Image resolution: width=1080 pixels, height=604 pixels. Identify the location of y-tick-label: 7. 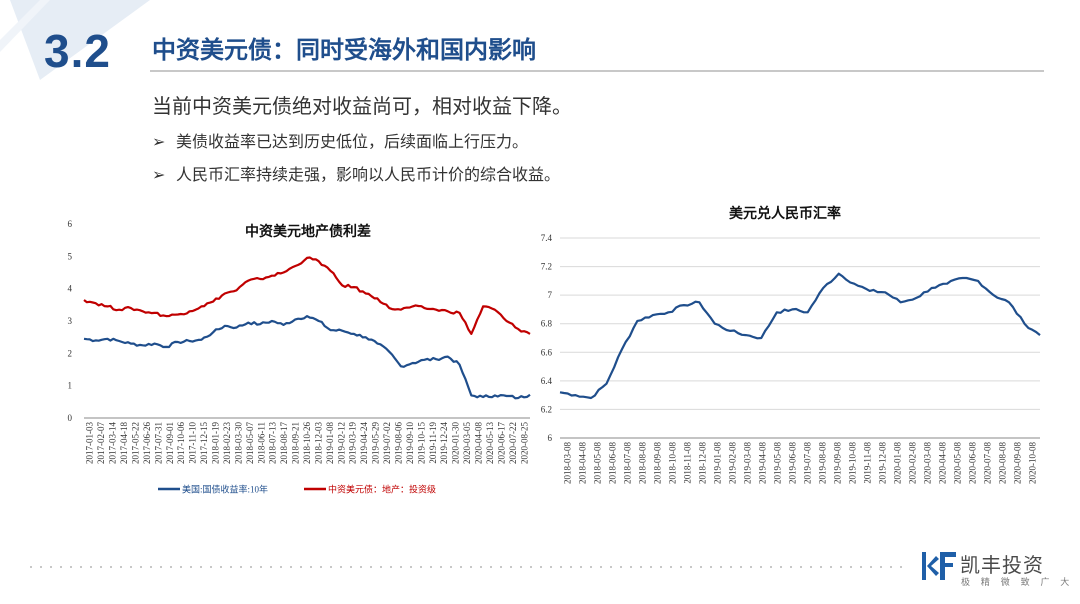
(550, 295).